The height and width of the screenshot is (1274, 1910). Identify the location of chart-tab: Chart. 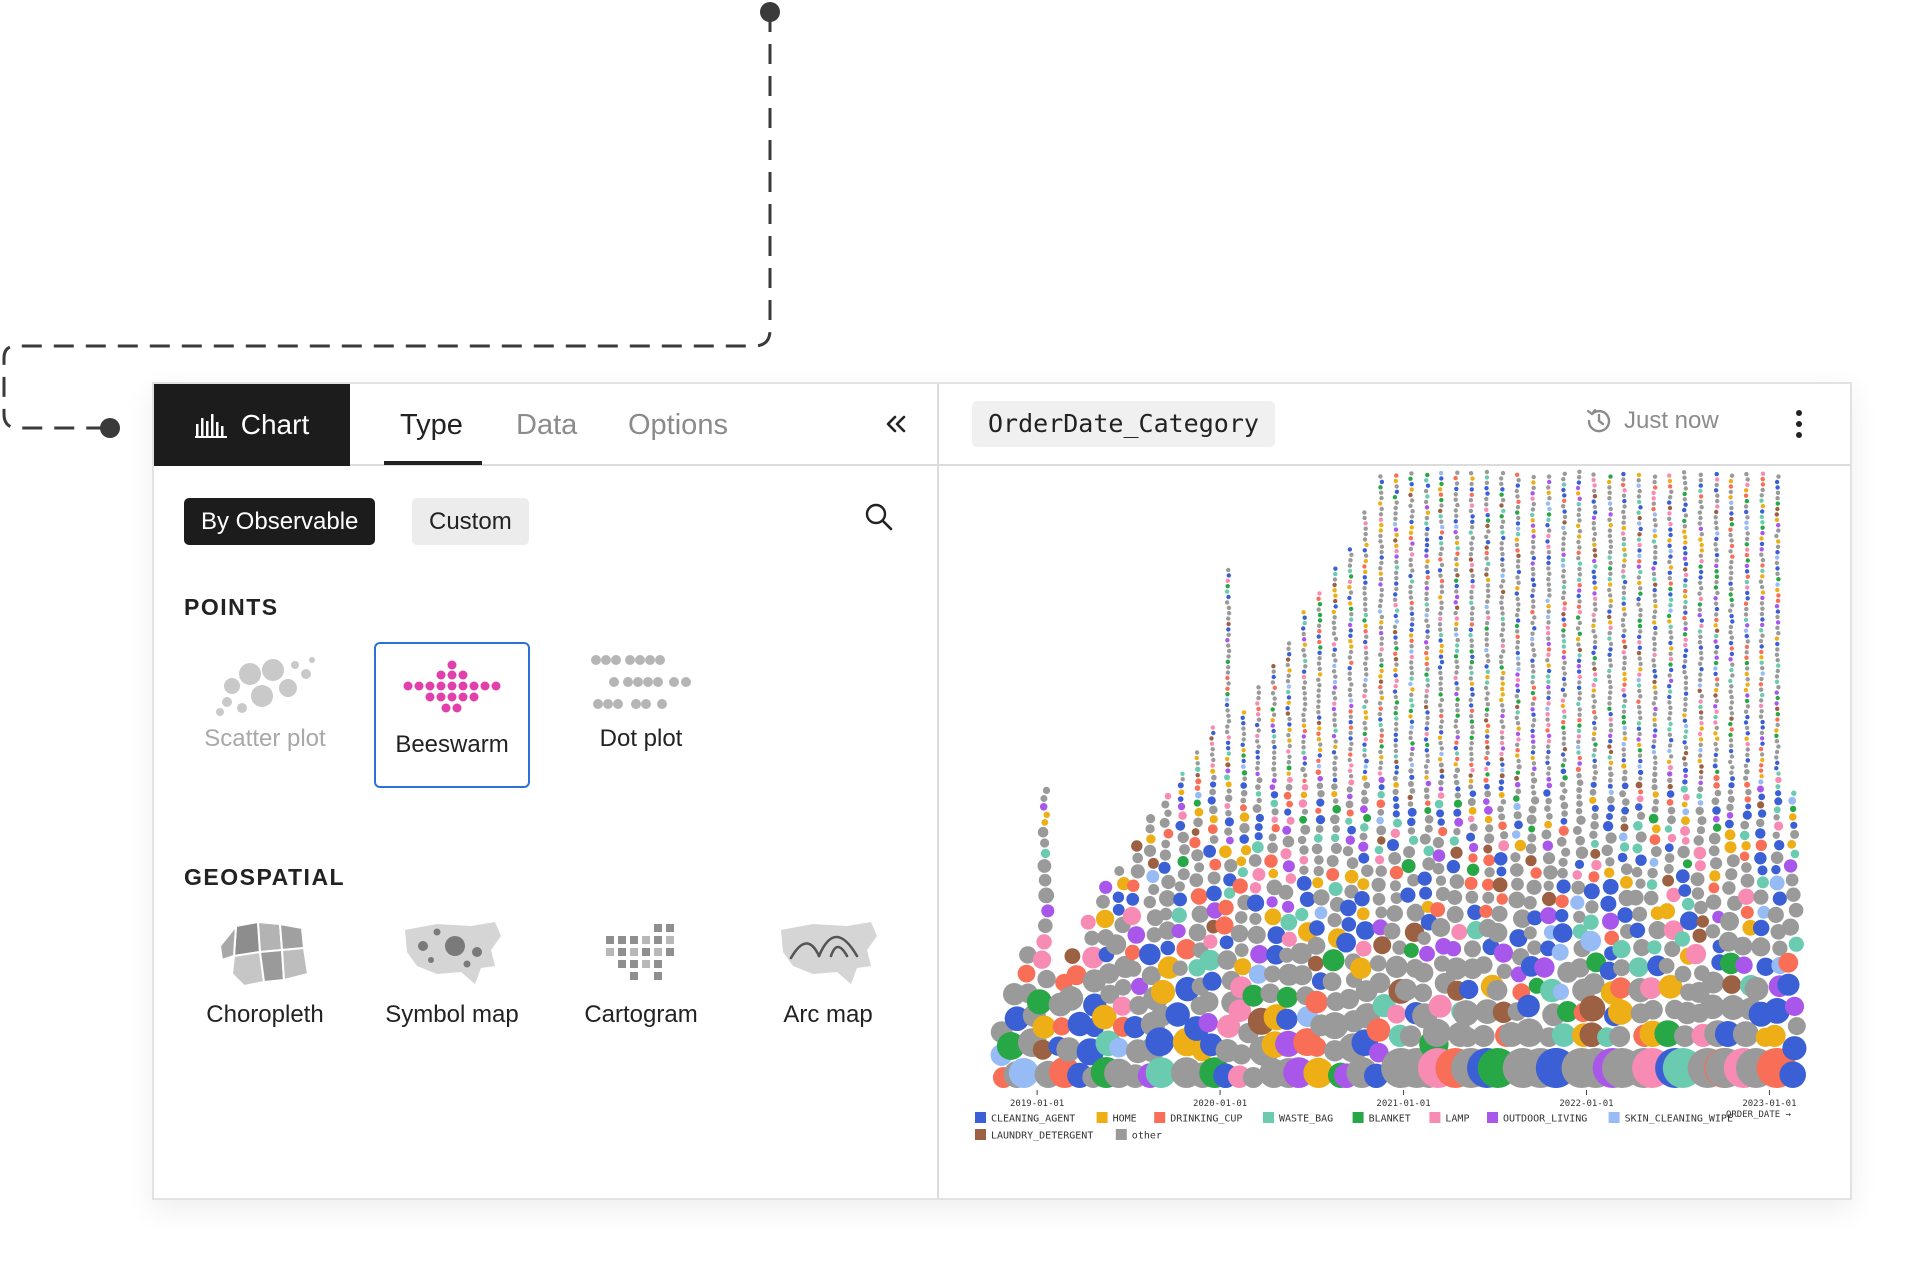
(252, 425).